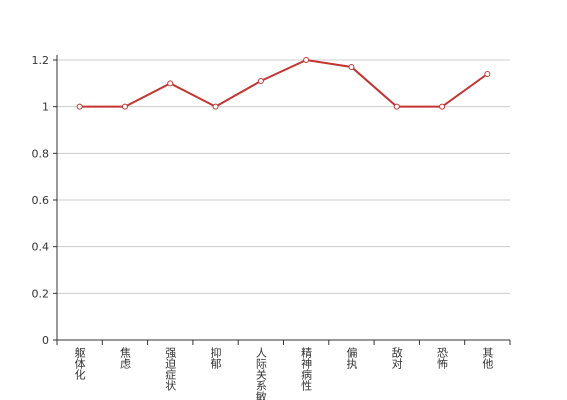 The height and width of the screenshot is (400, 567). Describe the element at coordinates (306, 369) in the screenshot. I see `x-tick-label: 精神病性` at that location.